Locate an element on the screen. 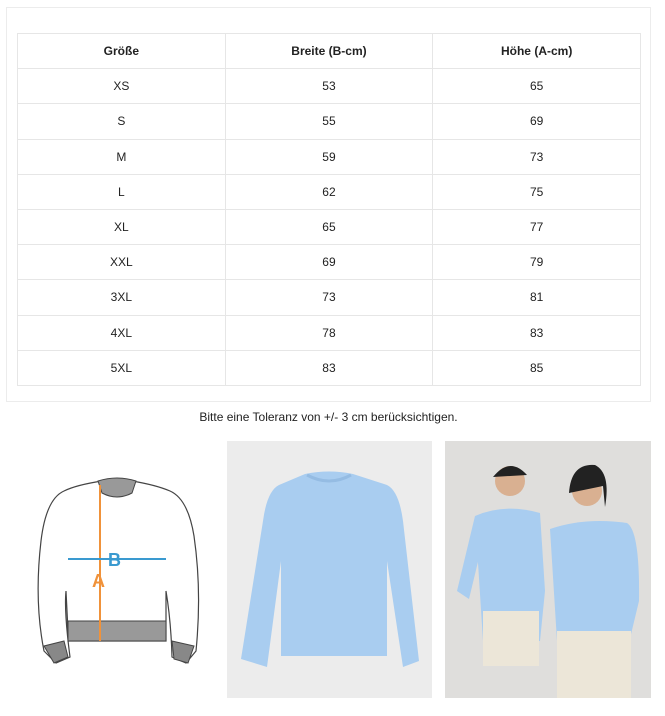  cell-width: 65 is located at coordinates (329, 227).